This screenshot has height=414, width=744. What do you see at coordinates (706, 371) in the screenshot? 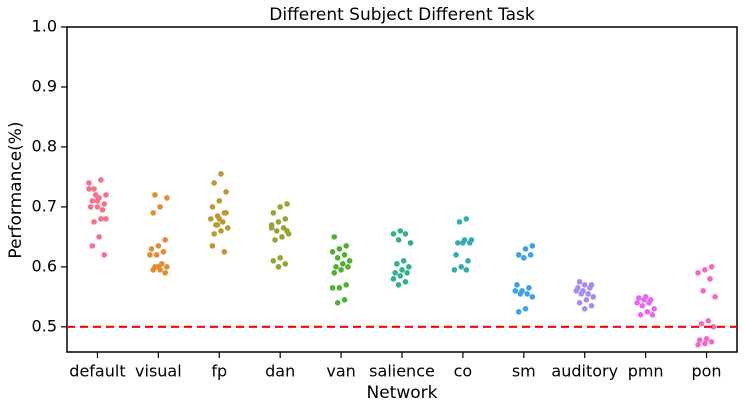
I see `x-tick-label: pon` at bounding box center [706, 371].